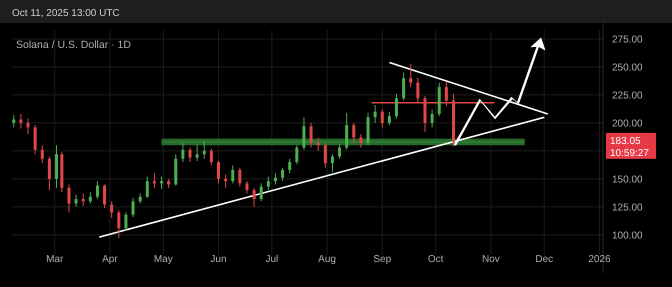 The image size is (672, 287). What do you see at coordinates (628, 236) in the screenshot?
I see `y-tick-label: 100.00` at bounding box center [628, 236].